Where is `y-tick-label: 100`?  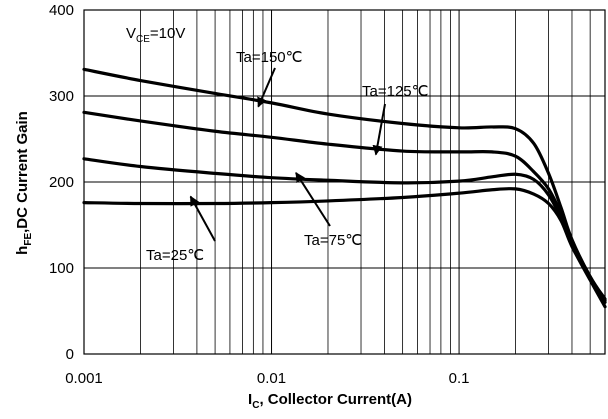
y-tick-label: 100 is located at coordinates (61, 268).